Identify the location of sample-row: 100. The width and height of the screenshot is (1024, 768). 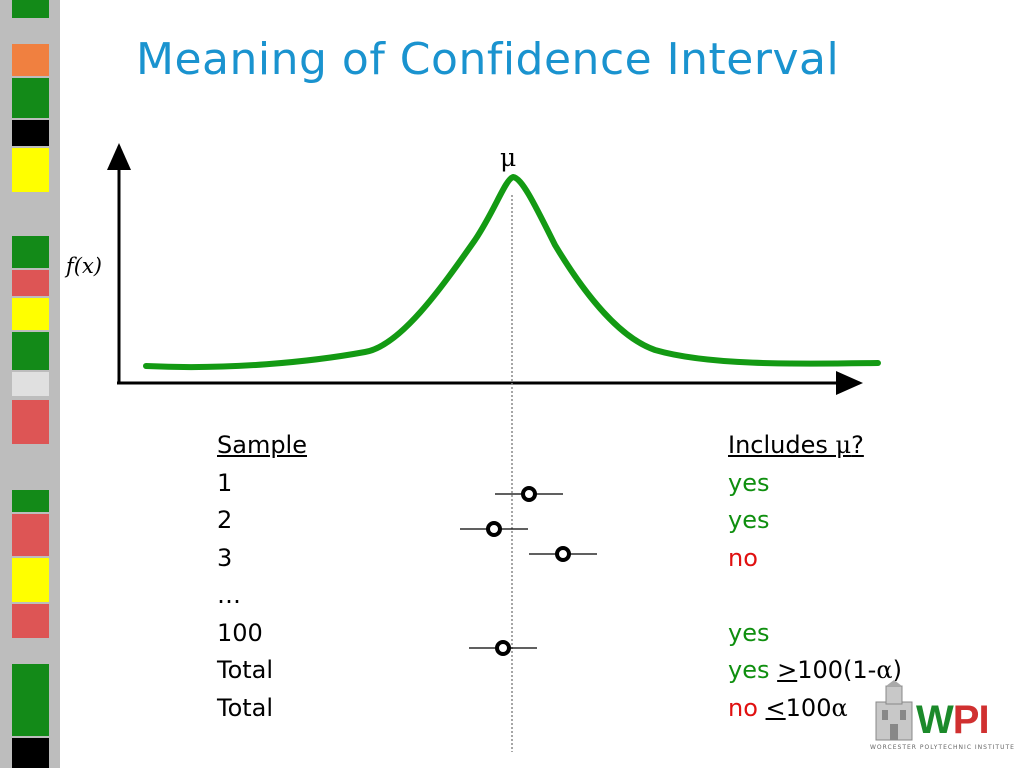
(240, 632).